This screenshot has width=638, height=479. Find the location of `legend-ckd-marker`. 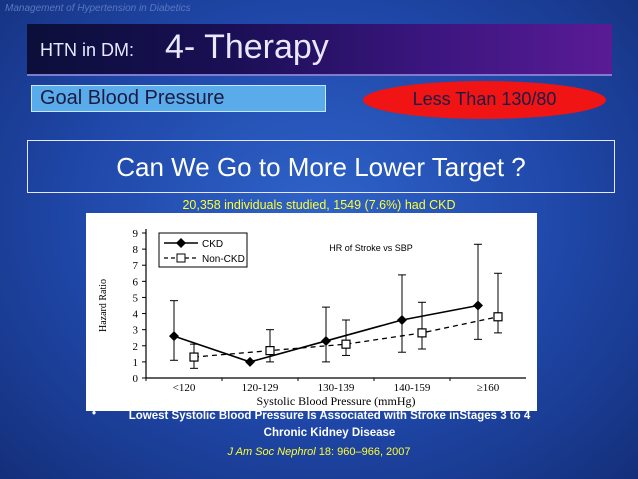

legend-ckd-marker is located at coordinates (181, 243).